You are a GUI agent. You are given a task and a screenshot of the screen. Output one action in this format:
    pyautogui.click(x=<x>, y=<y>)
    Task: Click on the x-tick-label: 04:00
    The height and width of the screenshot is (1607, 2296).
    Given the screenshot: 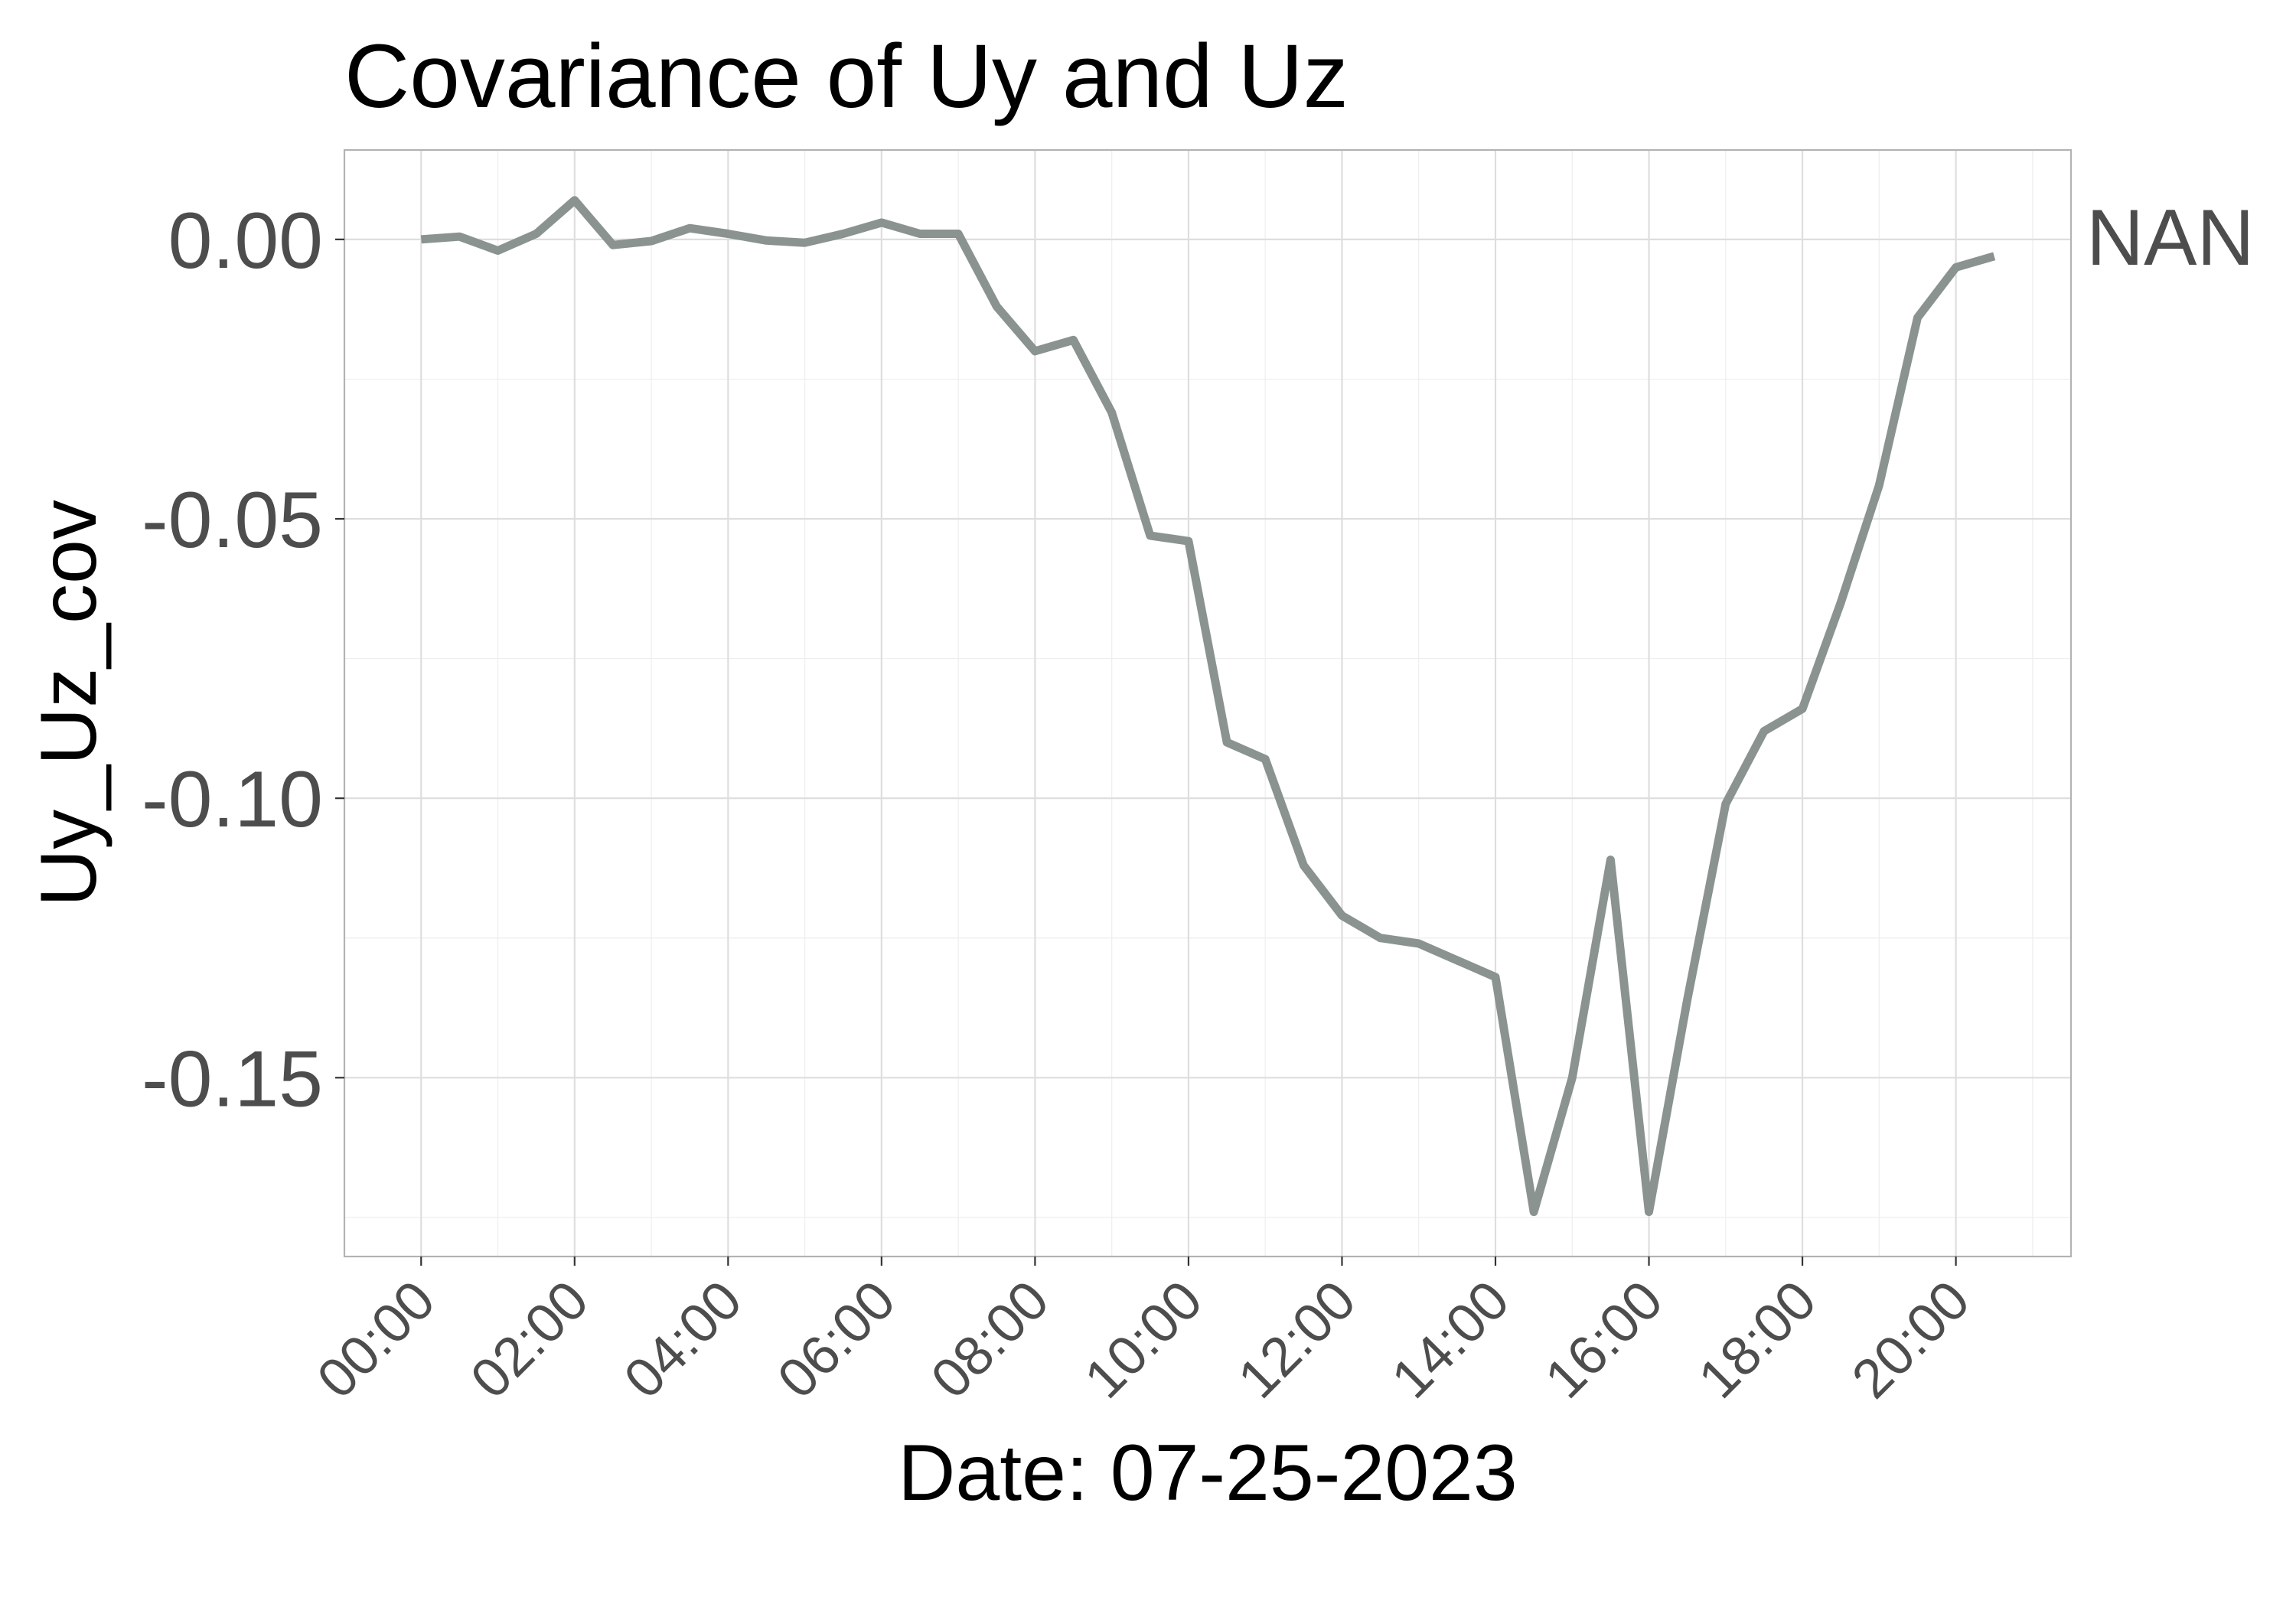 What is the action you would take?
    pyautogui.click(x=683, y=1340)
    